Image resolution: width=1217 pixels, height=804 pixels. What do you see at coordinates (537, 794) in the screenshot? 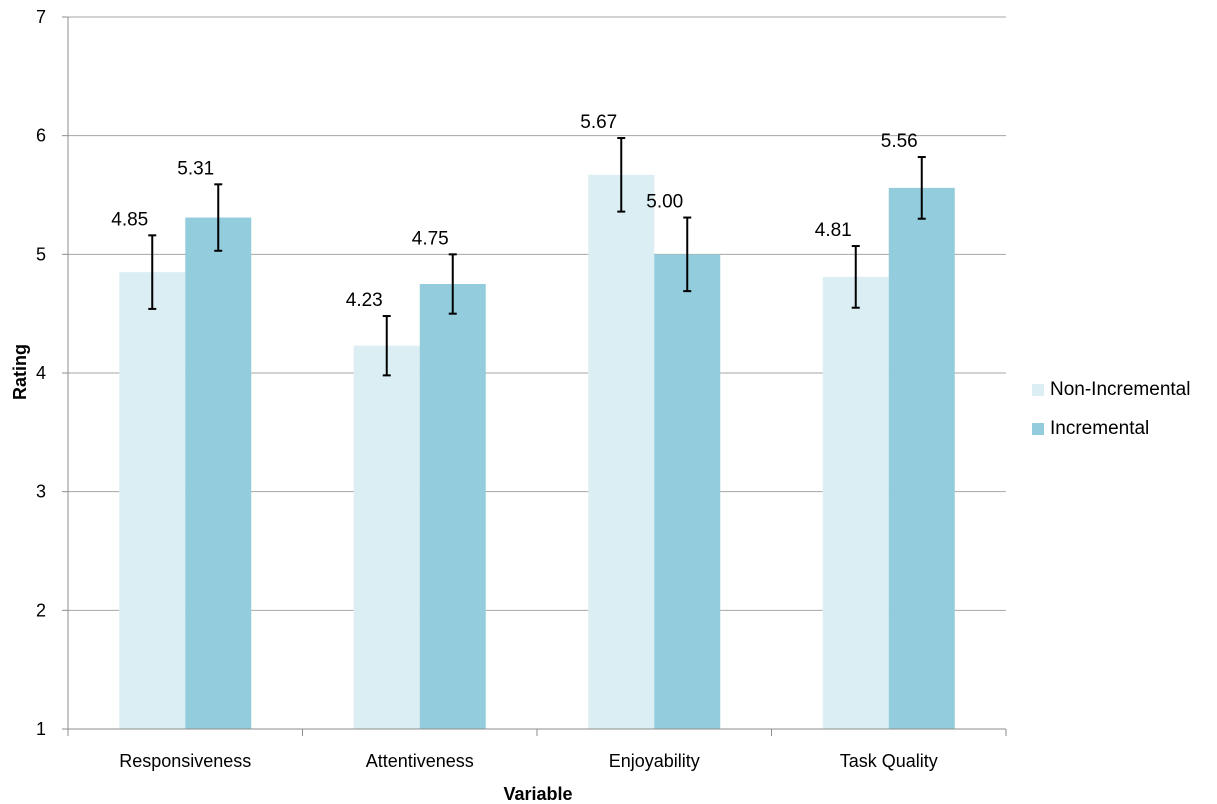
I see `x-axis-title: Variable` at bounding box center [537, 794].